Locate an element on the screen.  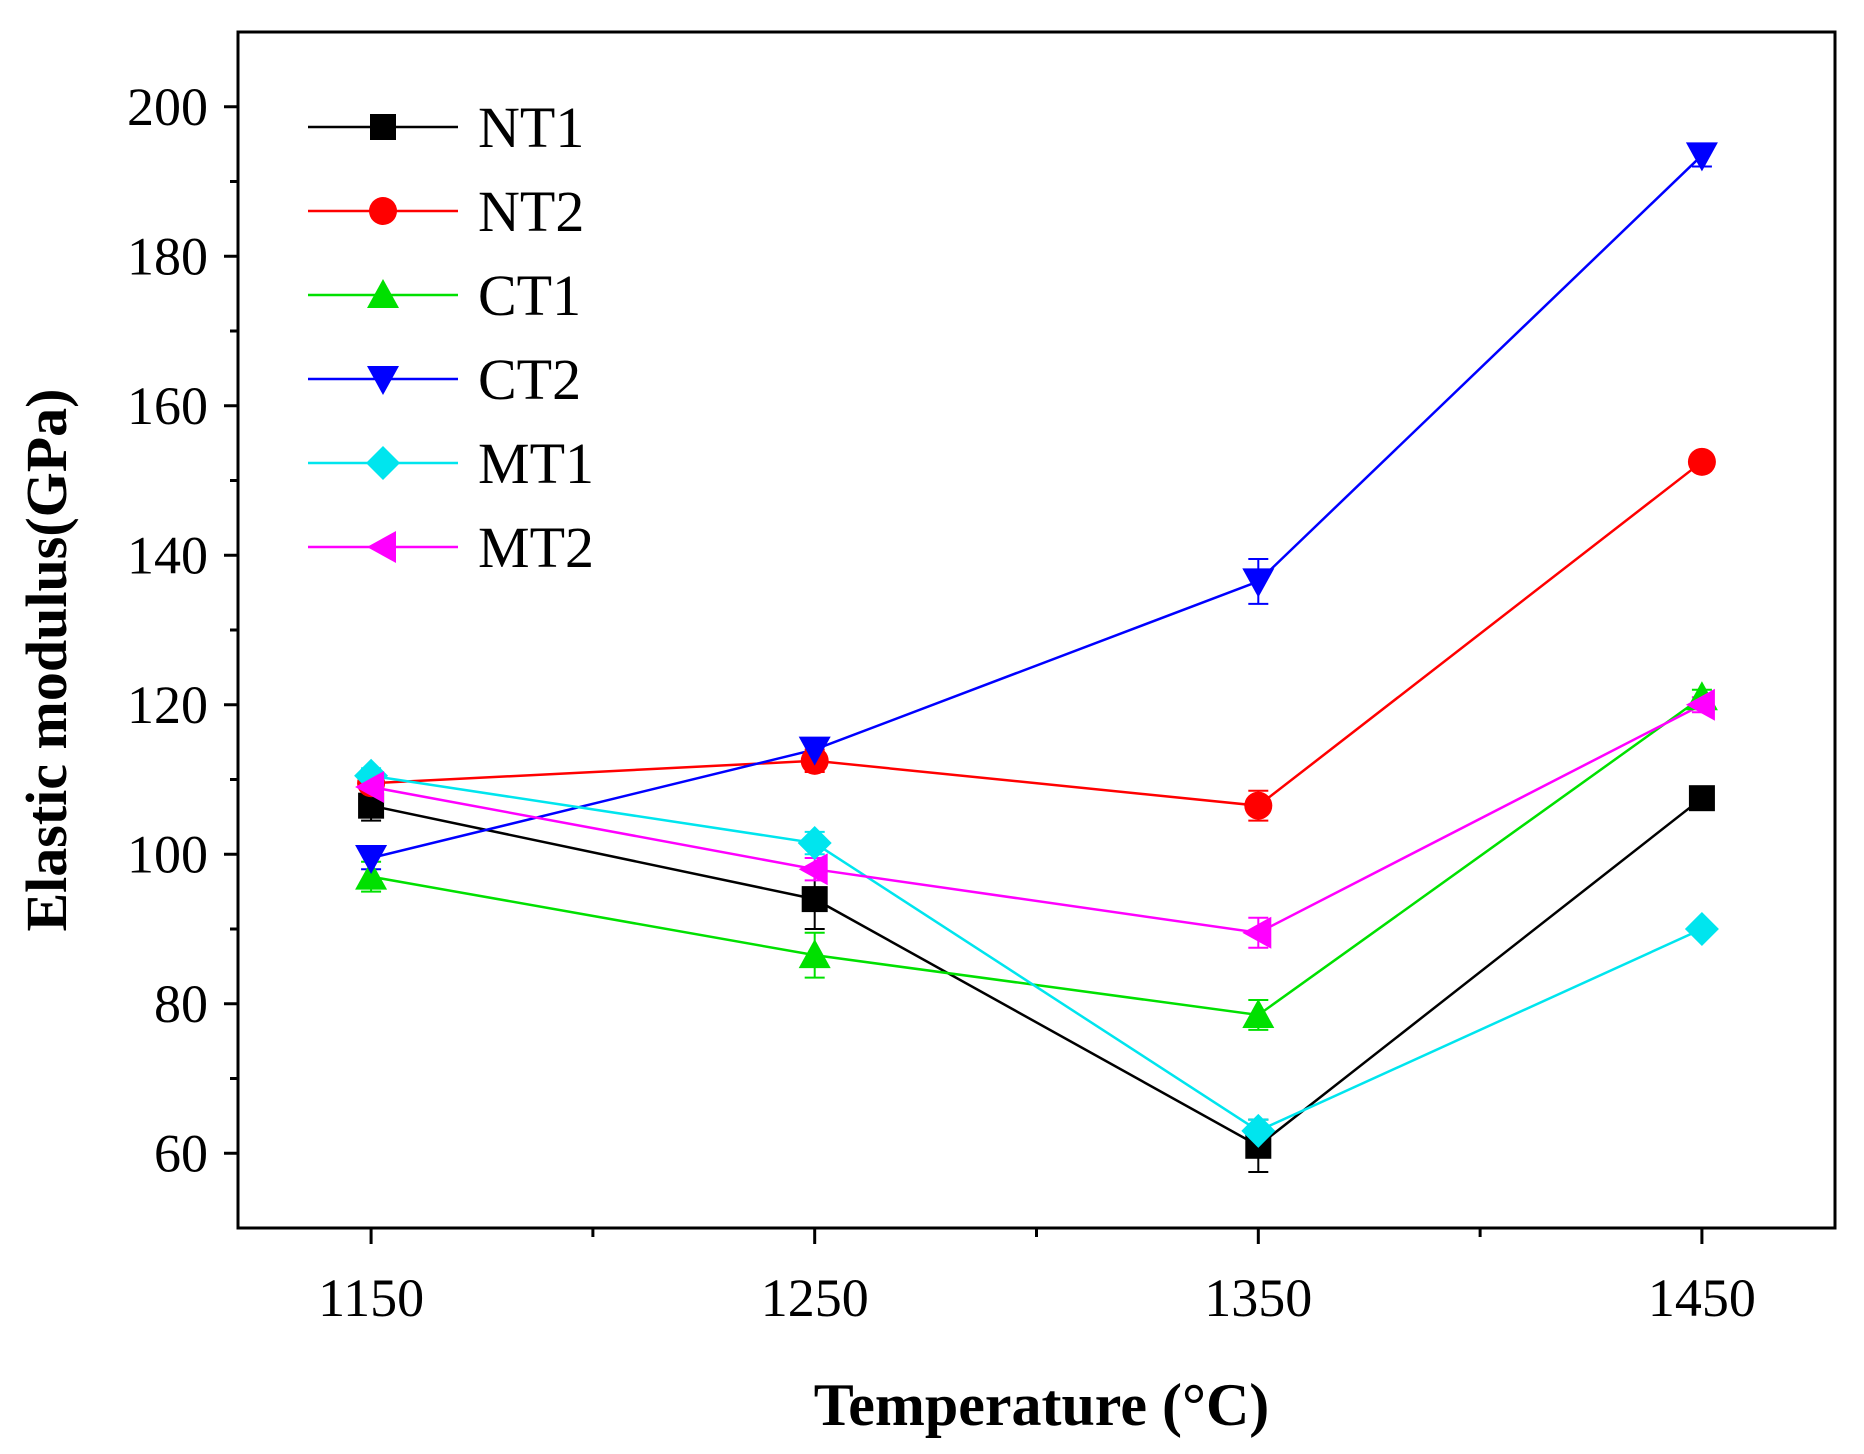
legend: NT1 NT2 CT1 CT2 MT1 MT2 is located at coordinates (451, 337).